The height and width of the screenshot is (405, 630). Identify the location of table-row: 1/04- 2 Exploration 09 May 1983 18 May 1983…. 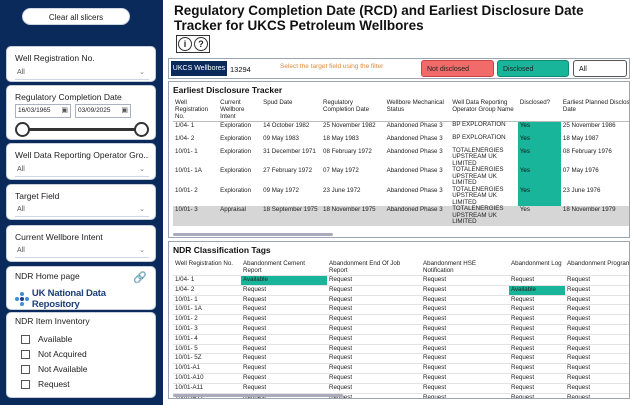
(401, 141).